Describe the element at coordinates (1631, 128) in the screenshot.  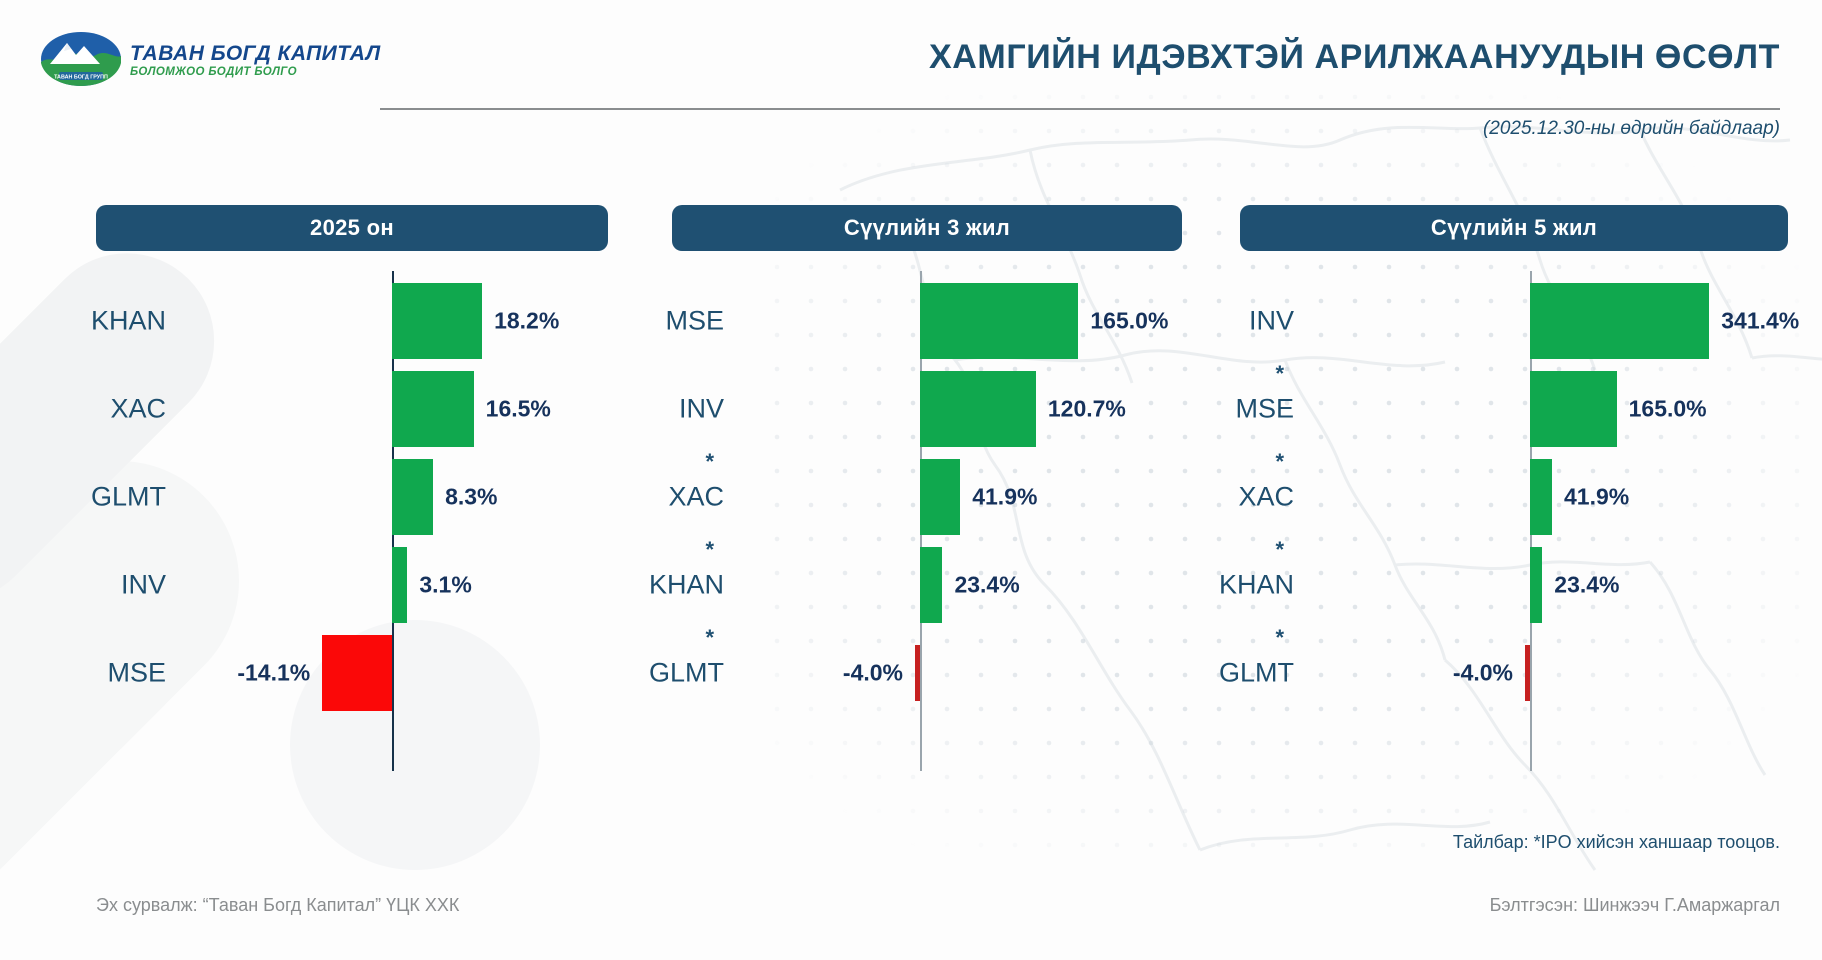
I see `page-subtitle: (2025.12.30-ны өдрийн байдлаар)` at that location.